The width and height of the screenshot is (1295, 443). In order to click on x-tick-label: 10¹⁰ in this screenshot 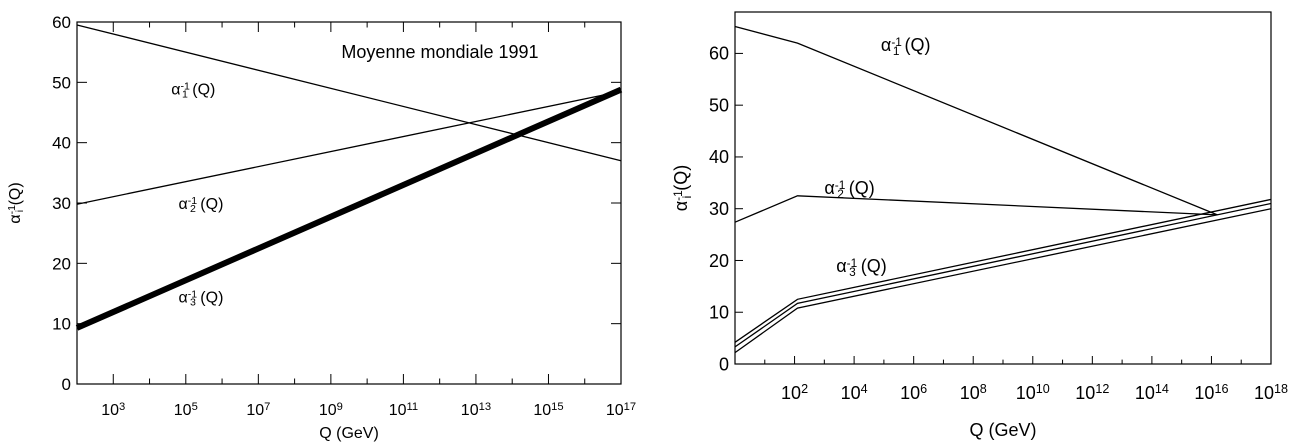, I will do `click(1033, 393)`.